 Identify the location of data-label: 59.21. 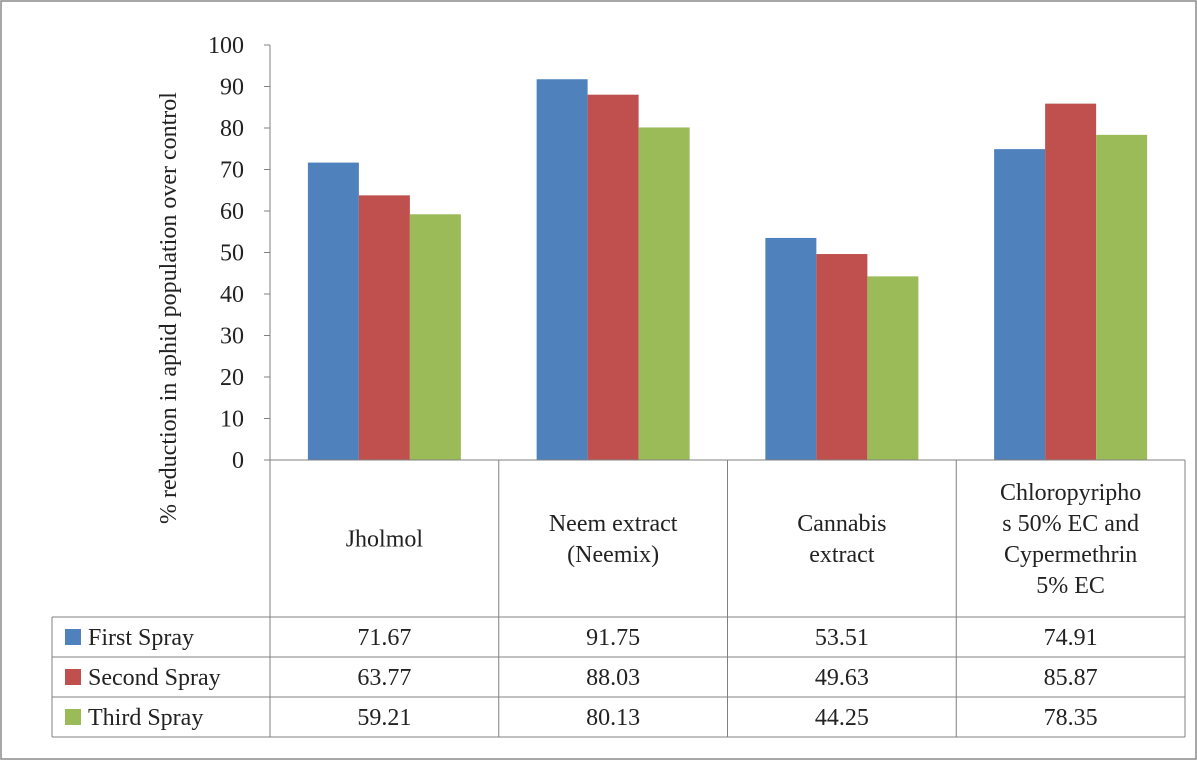
(384, 718).